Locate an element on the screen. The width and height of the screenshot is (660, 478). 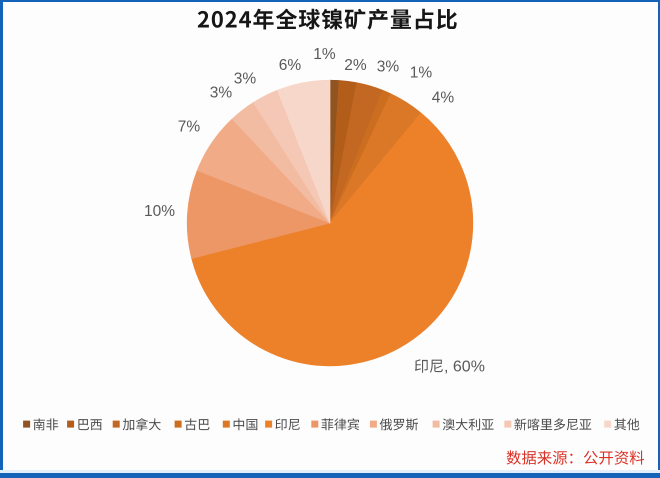
svg-text: 4% is located at coordinates (443, 97).